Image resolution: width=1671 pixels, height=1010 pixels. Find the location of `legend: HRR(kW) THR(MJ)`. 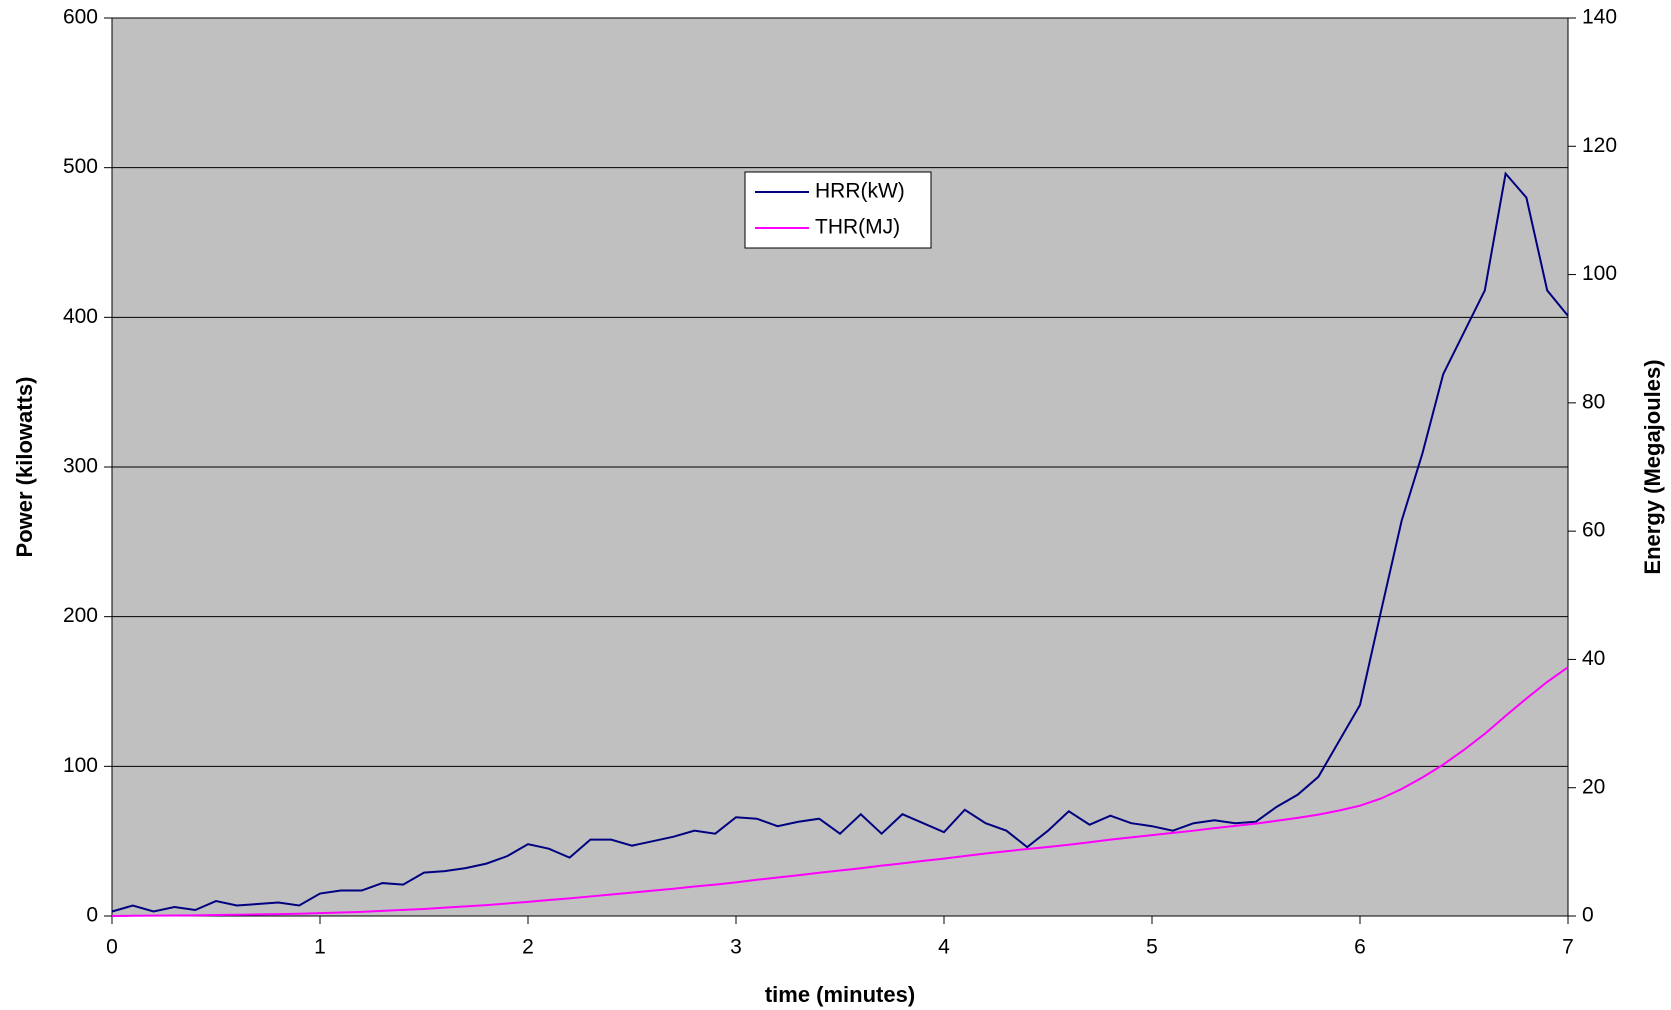

legend: HRR(kW) THR(MJ) is located at coordinates (838, 210).